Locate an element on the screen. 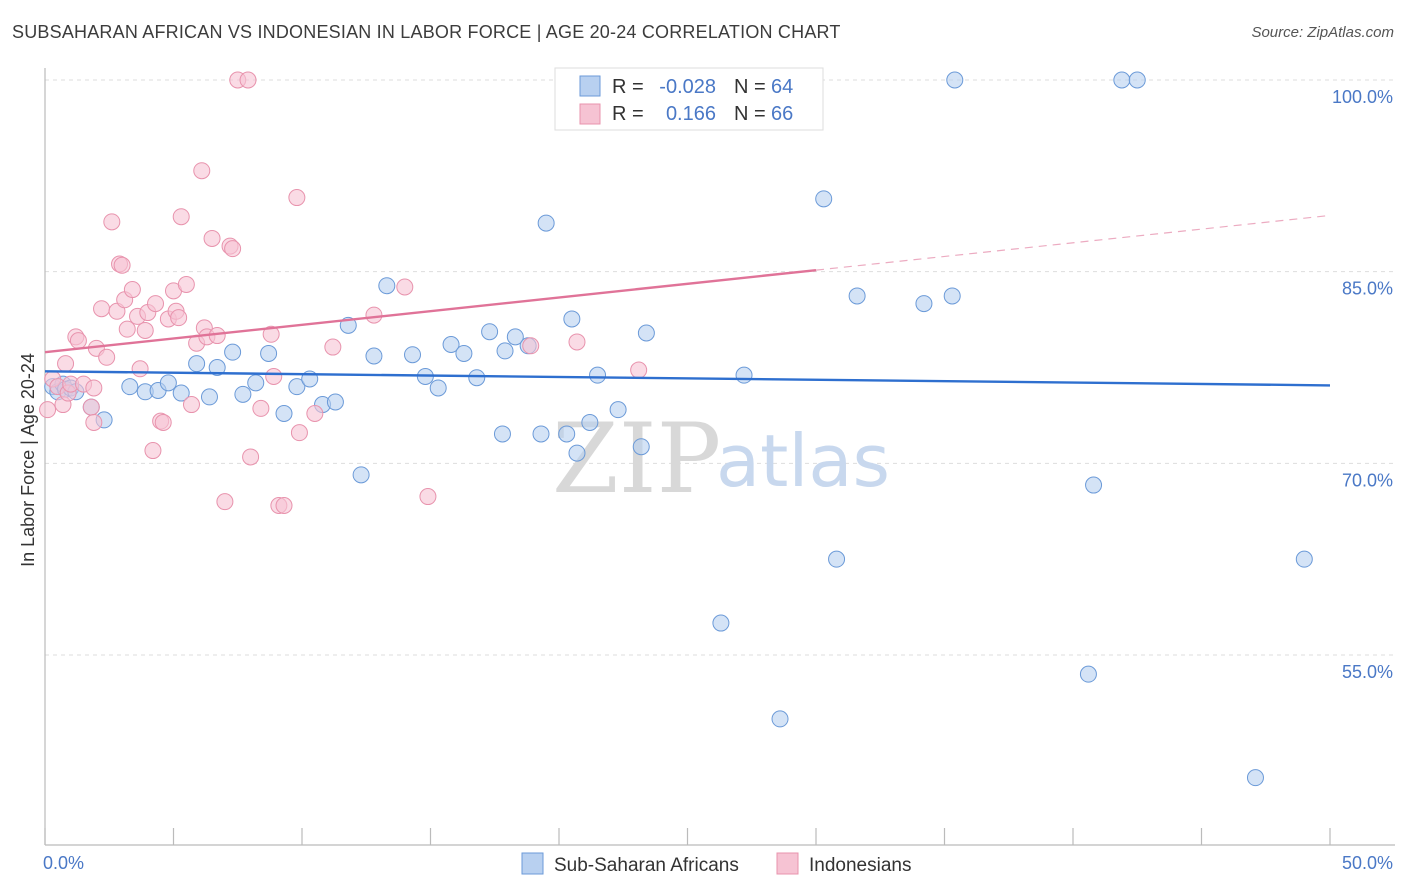  watermark: ZIP atlas is located at coordinates (721, 459).